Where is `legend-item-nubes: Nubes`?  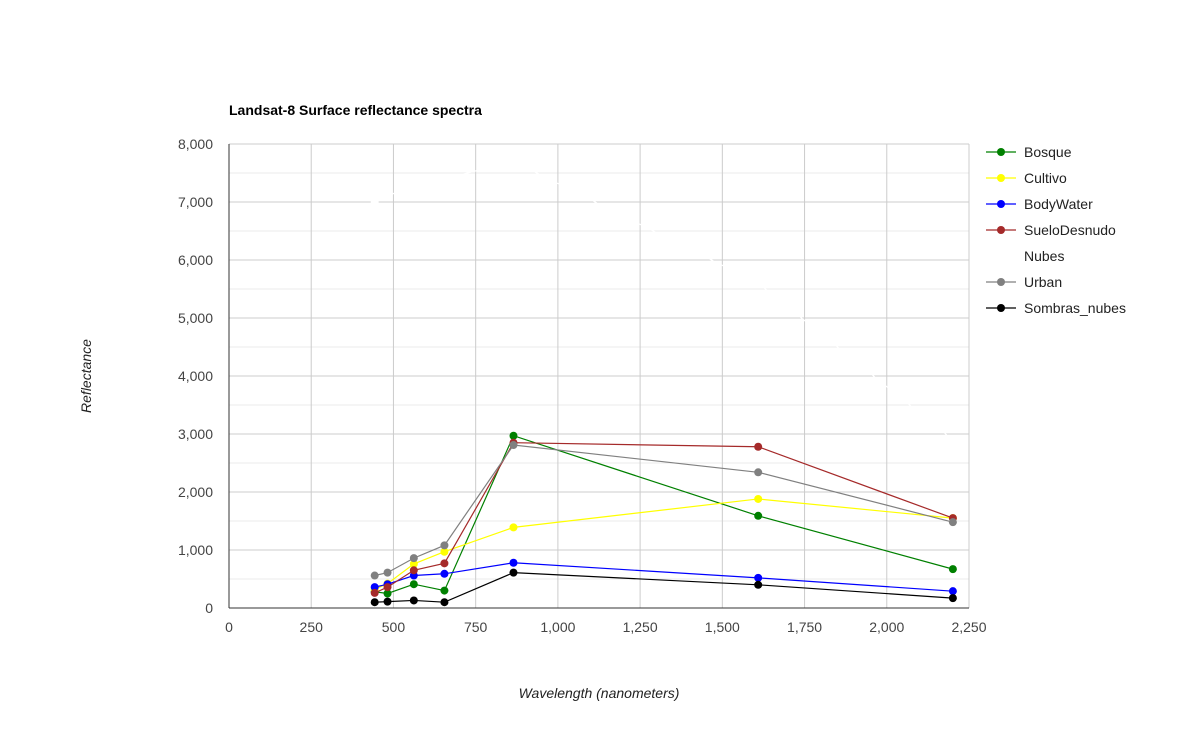 legend-item-nubes: Nubes is located at coordinates (1025, 256).